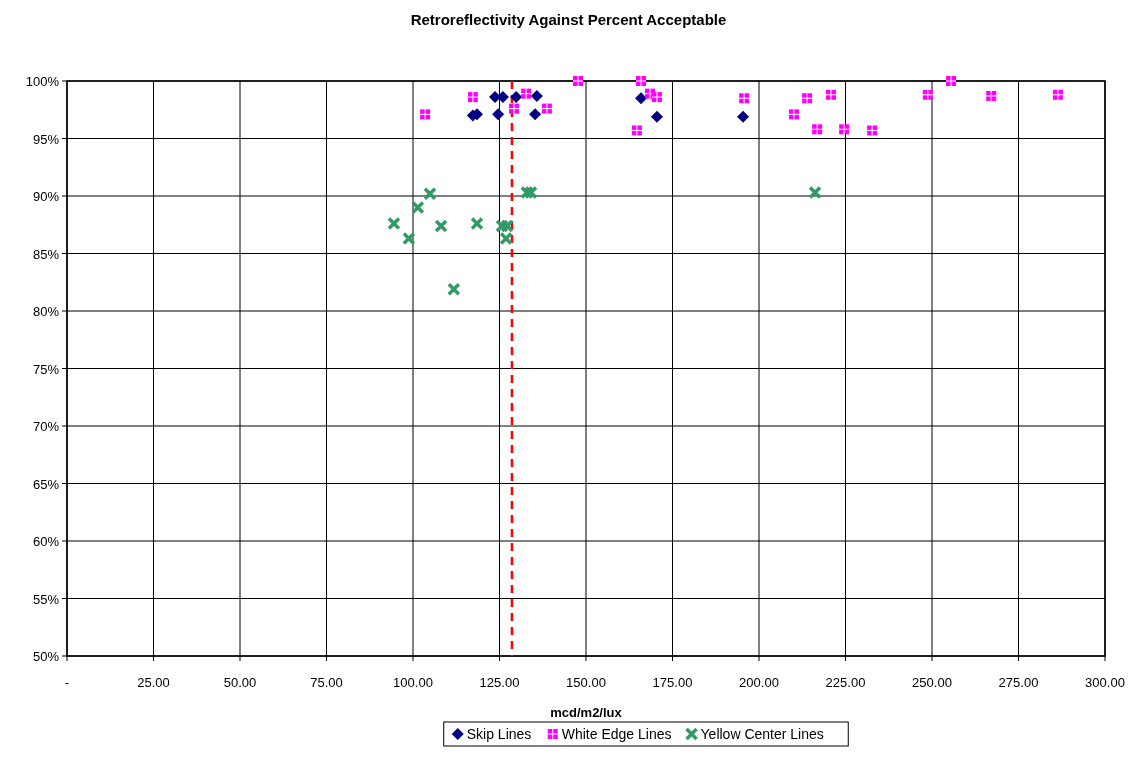 Image resolution: width=1137 pixels, height=757 pixels. Describe the element at coordinates (46, 139) in the screenshot. I see `y-tick-label: 95%` at that location.